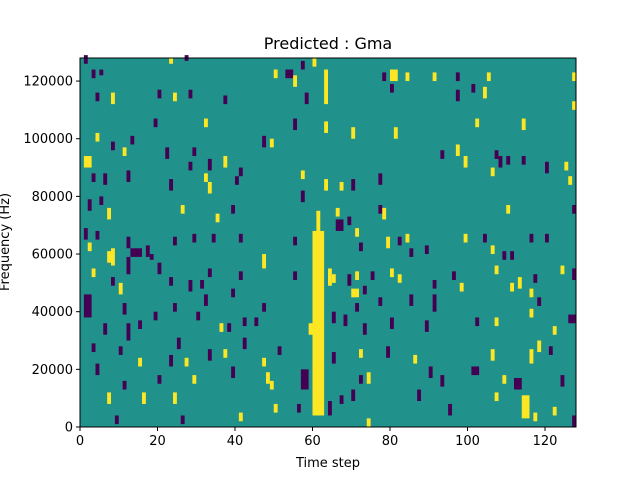 The height and width of the screenshot is (480, 640). I want to click on x-tick-label: 120, so click(545, 441).